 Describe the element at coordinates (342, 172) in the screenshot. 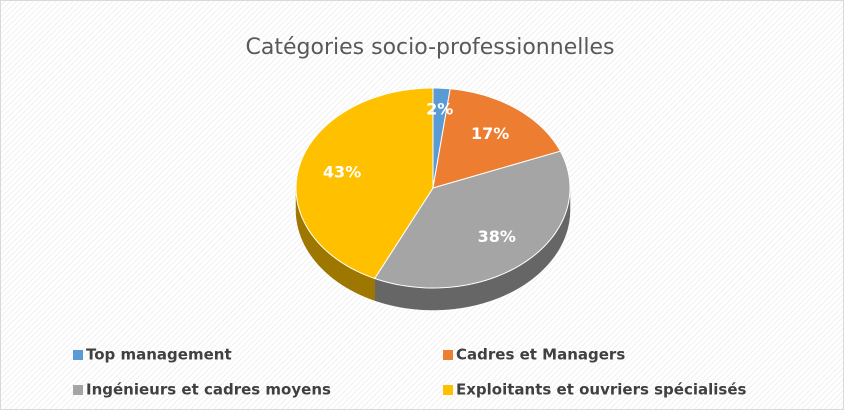

I see `data-label: 43%` at that location.